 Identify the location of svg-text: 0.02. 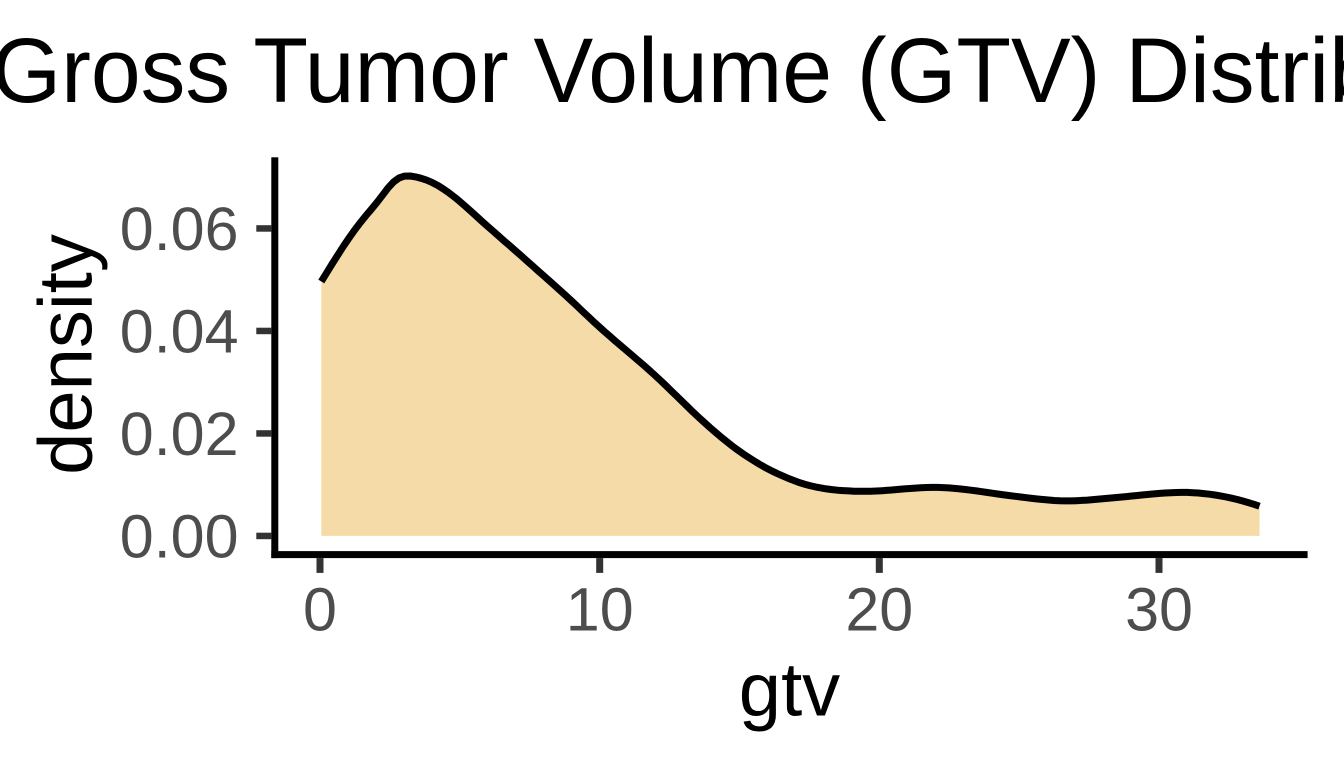
(179, 434).